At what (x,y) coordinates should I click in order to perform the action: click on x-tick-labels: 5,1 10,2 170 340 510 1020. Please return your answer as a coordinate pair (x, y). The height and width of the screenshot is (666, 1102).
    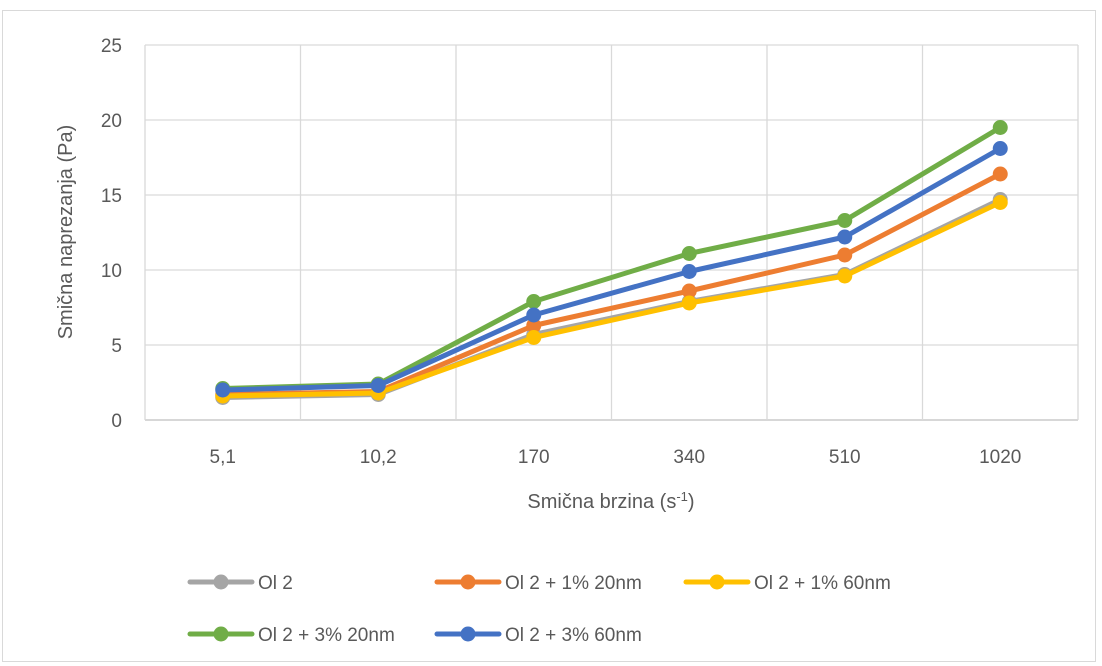
    Looking at the image, I should click on (616, 457).